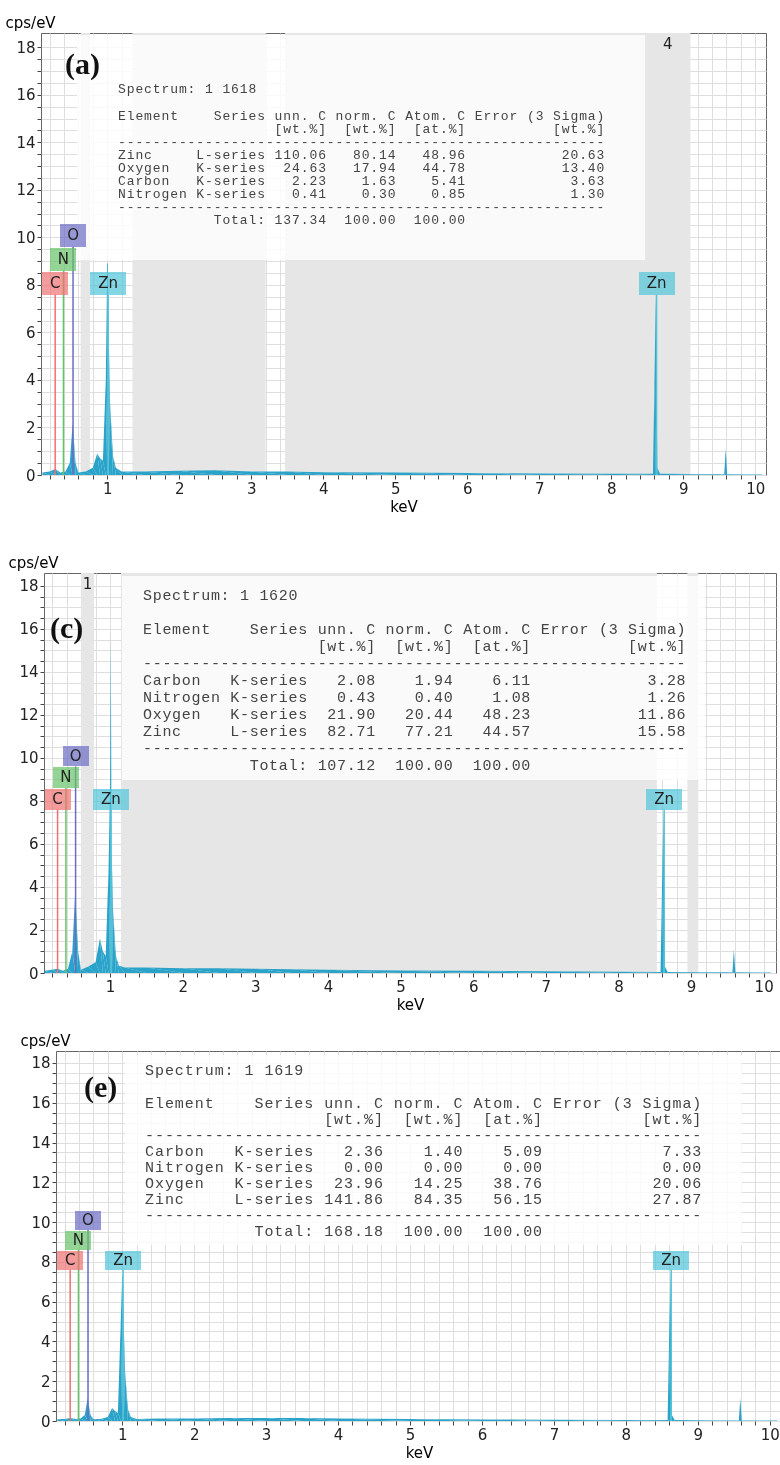 This screenshot has height=1465, width=780. Describe the element at coordinates (424, 1168) in the screenshot. I see `annotation: Nitrogen K-series 0.00 0.00 0.00 0.00` at that location.